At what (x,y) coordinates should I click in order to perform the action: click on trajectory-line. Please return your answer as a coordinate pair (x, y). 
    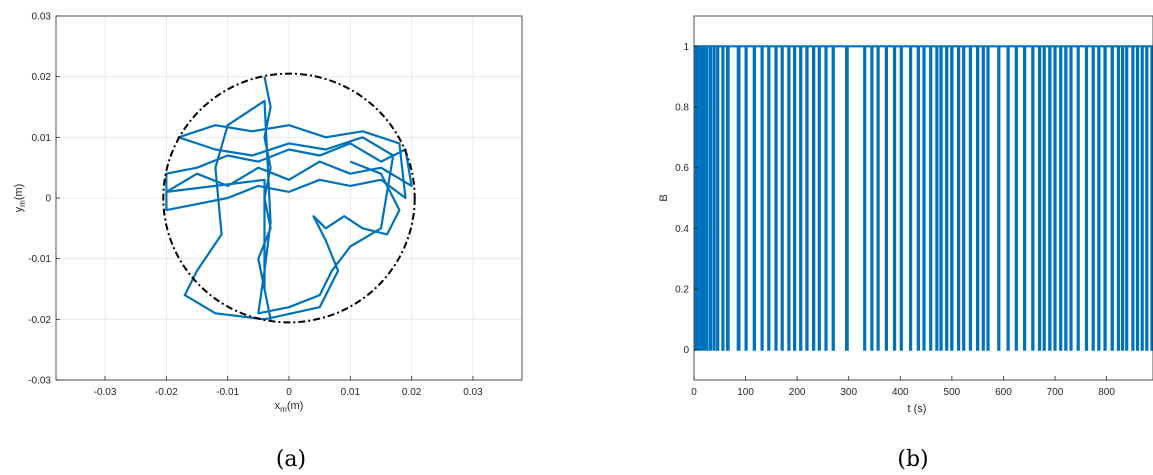
    Looking at the image, I should click on (289, 198).